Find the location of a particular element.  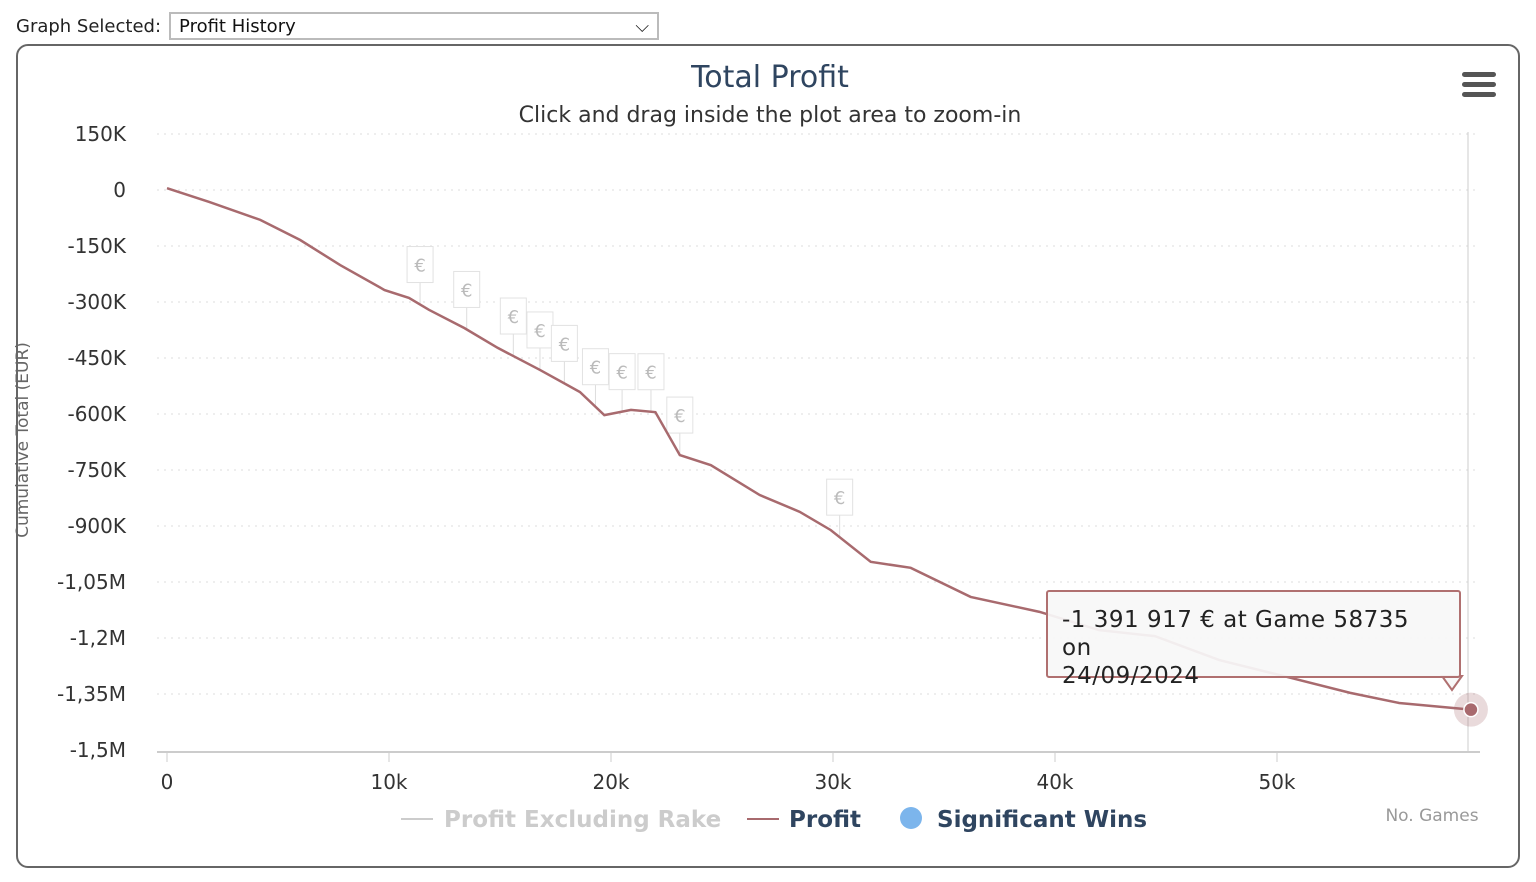

hover-point is located at coordinates (1471, 709).